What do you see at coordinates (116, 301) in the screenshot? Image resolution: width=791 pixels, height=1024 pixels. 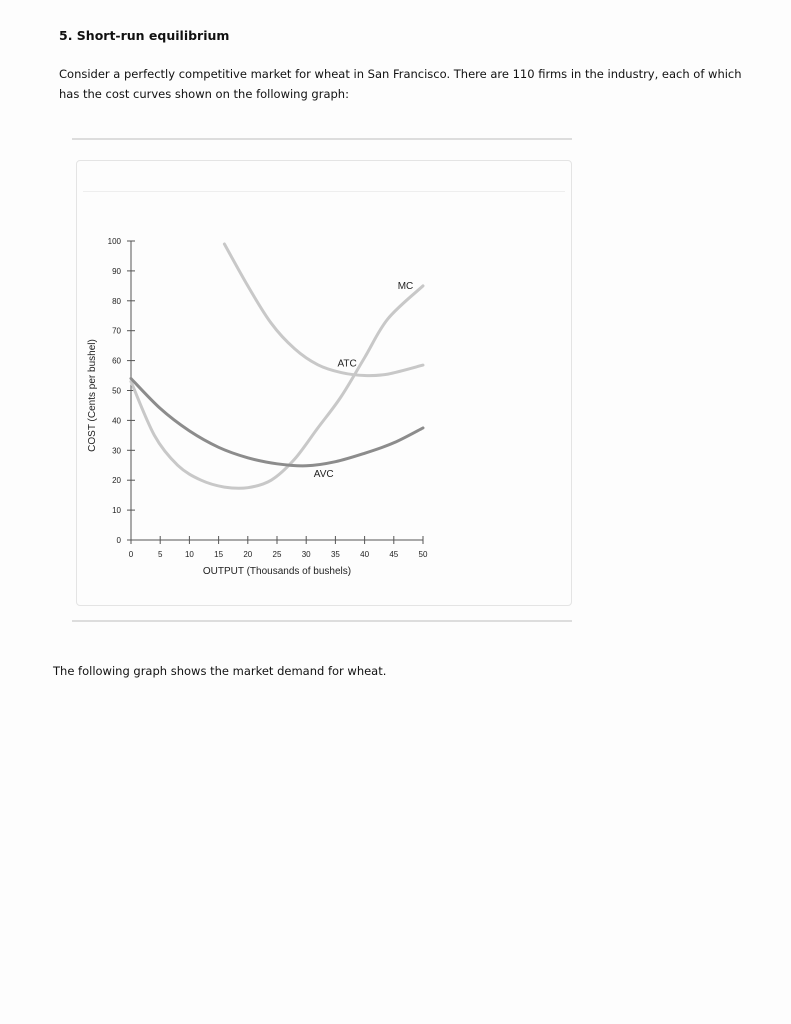 I see `y-tick-label: 80` at bounding box center [116, 301].